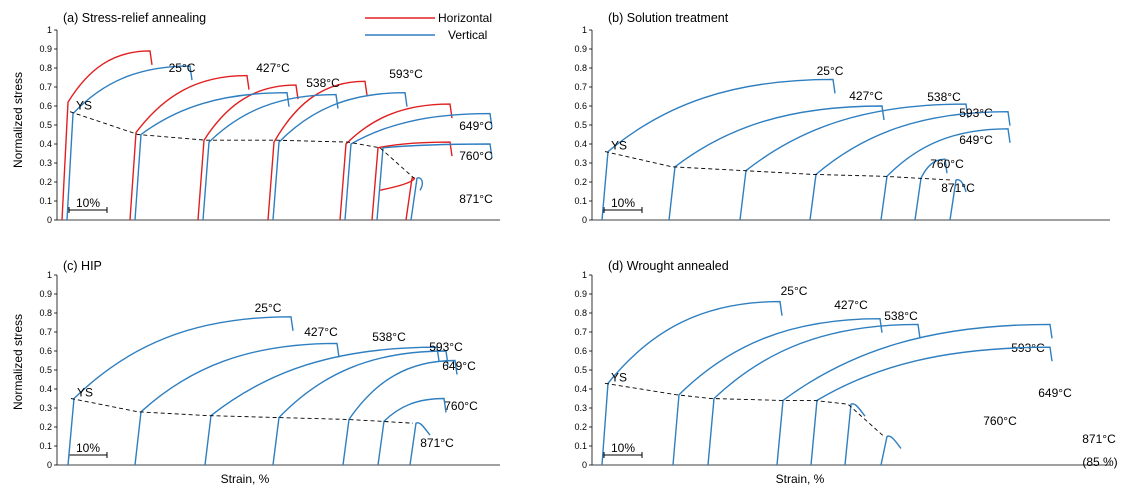 This screenshot has width=1148, height=489. I want to click on panel-d-annotation: (85 %), so click(1099, 462).